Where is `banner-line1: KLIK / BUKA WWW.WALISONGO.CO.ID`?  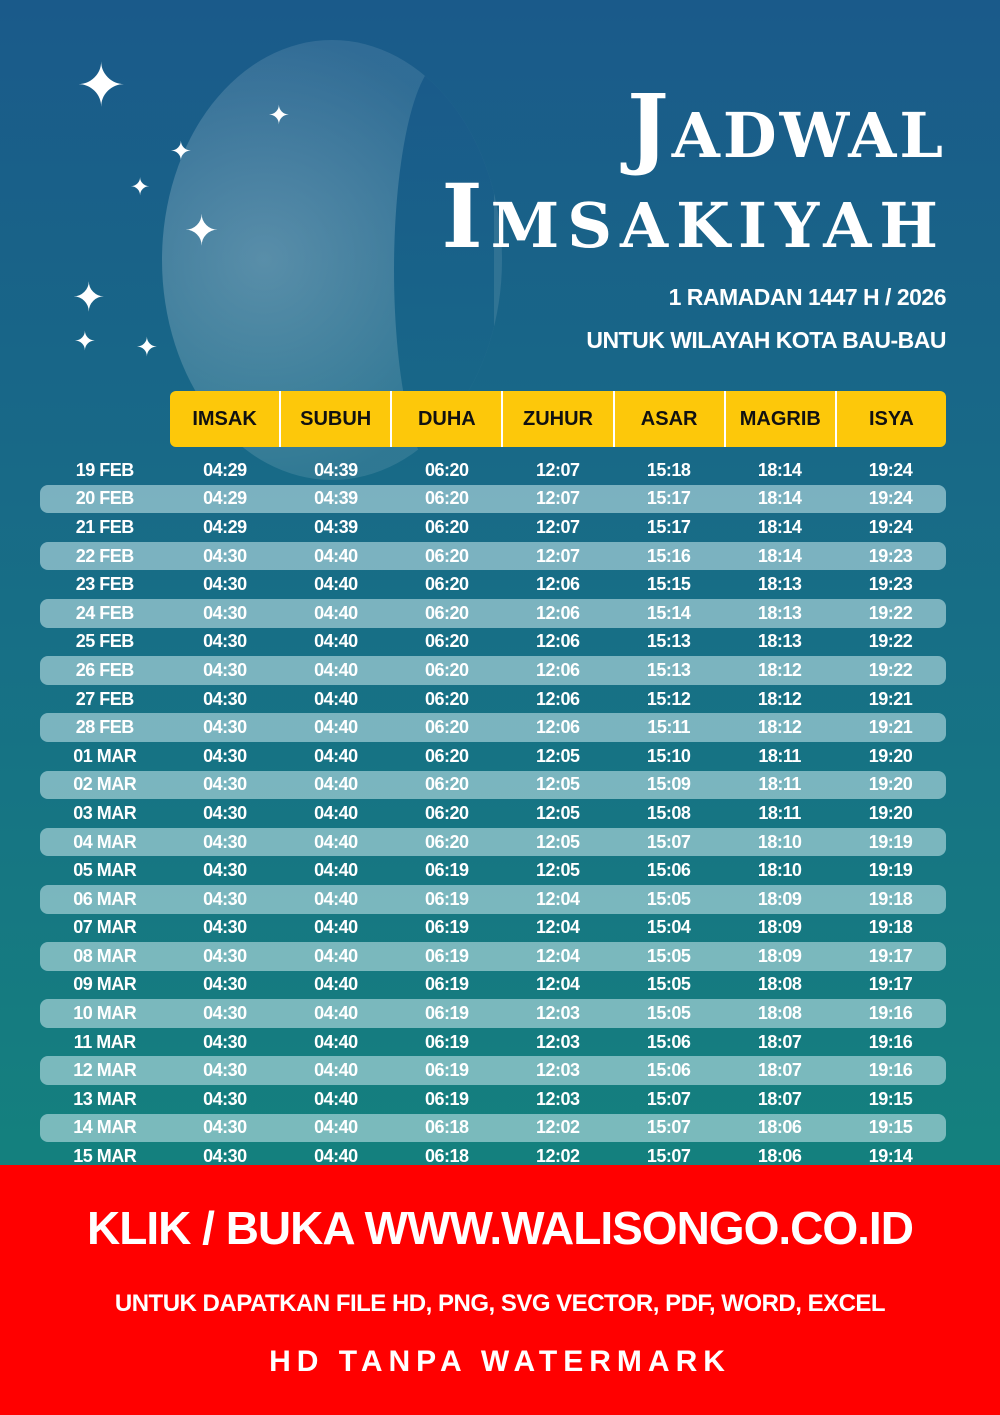
banner-line1: KLIK / BUKA WWW.WALISONGO.CO.ID is located at coordinates (500, 1228).